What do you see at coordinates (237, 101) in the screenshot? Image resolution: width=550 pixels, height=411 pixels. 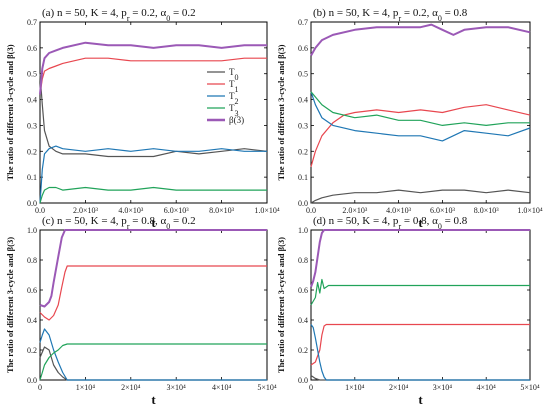 I see `legend-label-T2-subscript: 2` at bounding box center [237, 101].